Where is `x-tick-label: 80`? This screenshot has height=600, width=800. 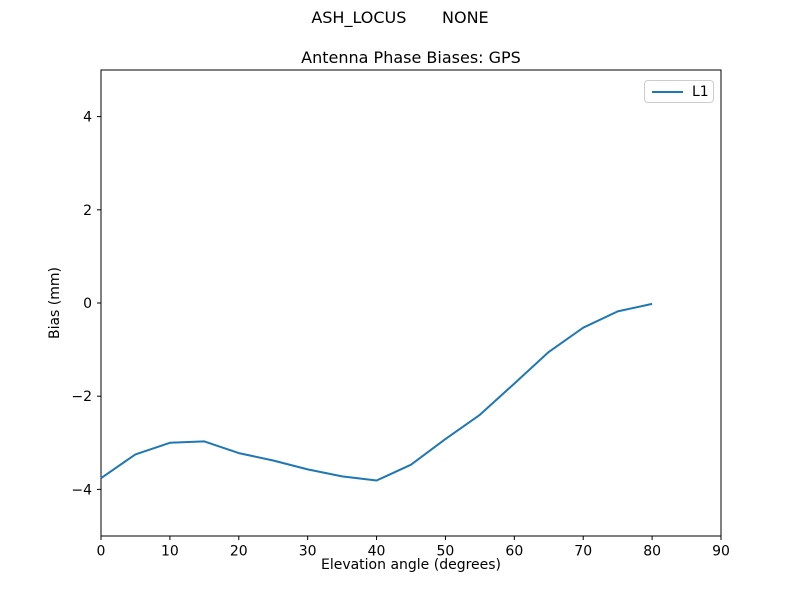
x-tick-label: 80 is located at coordinates (652, 552).